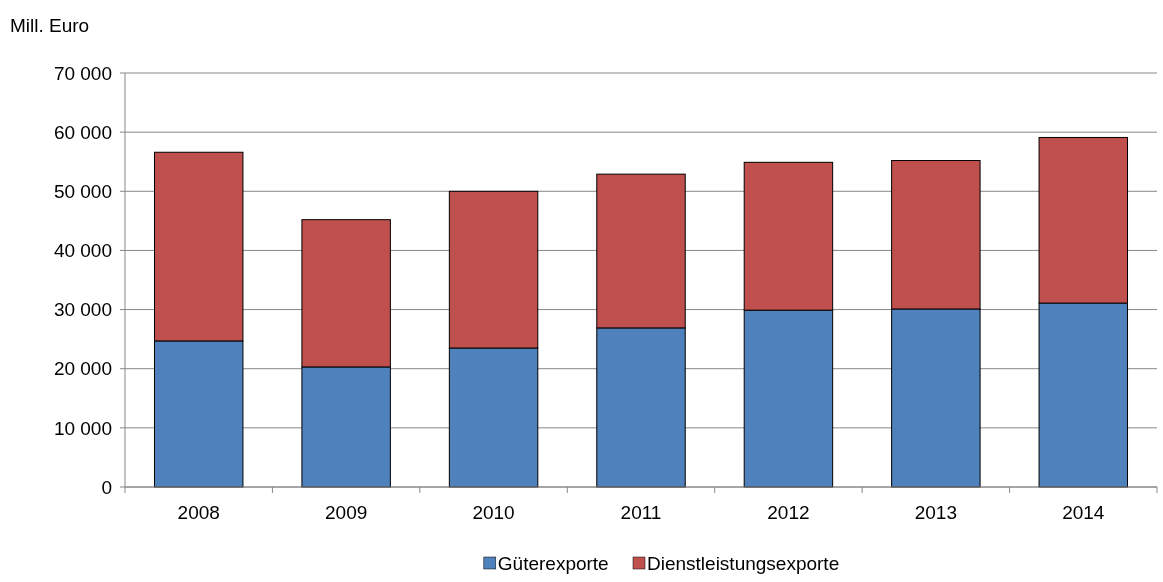 Image resolution: width=1163 pixels, height=582 pixels. Describe the element at coordinates (82, 73) in the screenshot. I see `y-tick-label: 70 000` at that location.